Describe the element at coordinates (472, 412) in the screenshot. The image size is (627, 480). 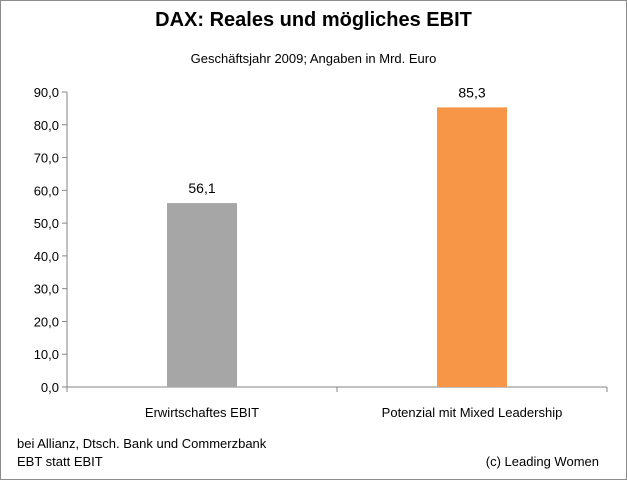
I see `x-category-label: Potenzial mit Mixed Leadership` at that location.